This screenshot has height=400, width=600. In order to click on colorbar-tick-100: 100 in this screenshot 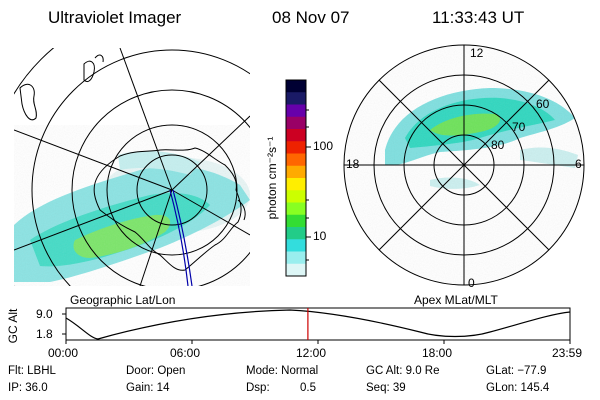, I will do `click(323, 146)`.